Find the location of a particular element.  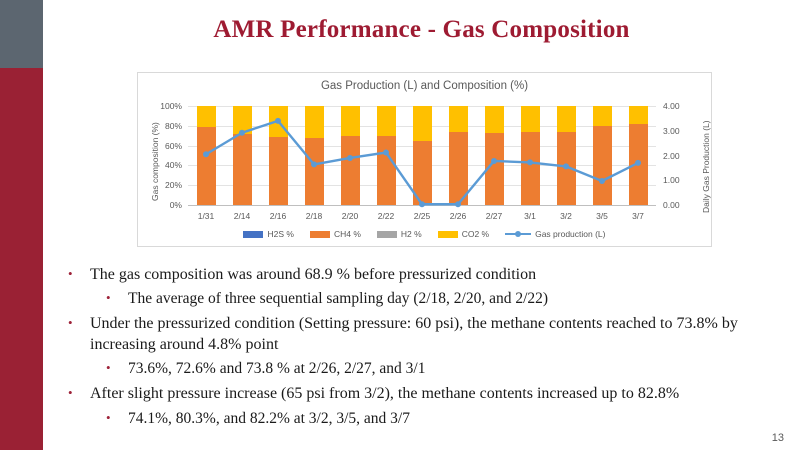

gridline is located at coordinates (422, 205).